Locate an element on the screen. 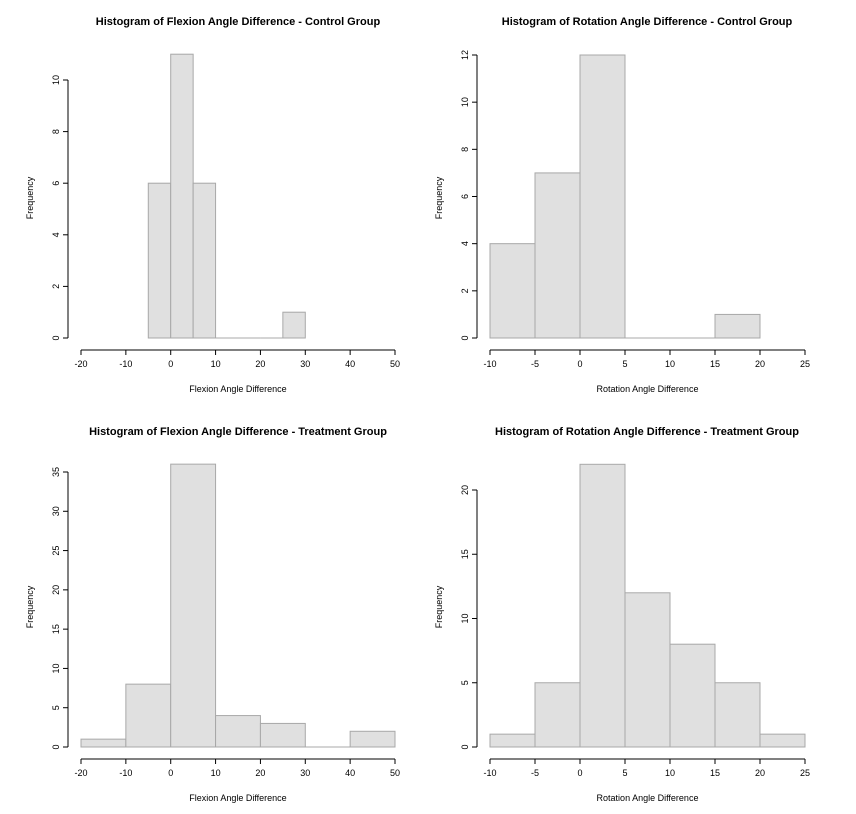  y-tick-label: 12 is located at coordinates (465, 55).